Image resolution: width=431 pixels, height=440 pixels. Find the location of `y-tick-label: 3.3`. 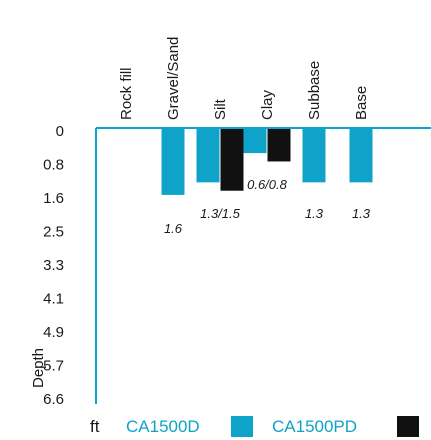

y-tick-label: 3.3 is located at coordinates (53, 265).